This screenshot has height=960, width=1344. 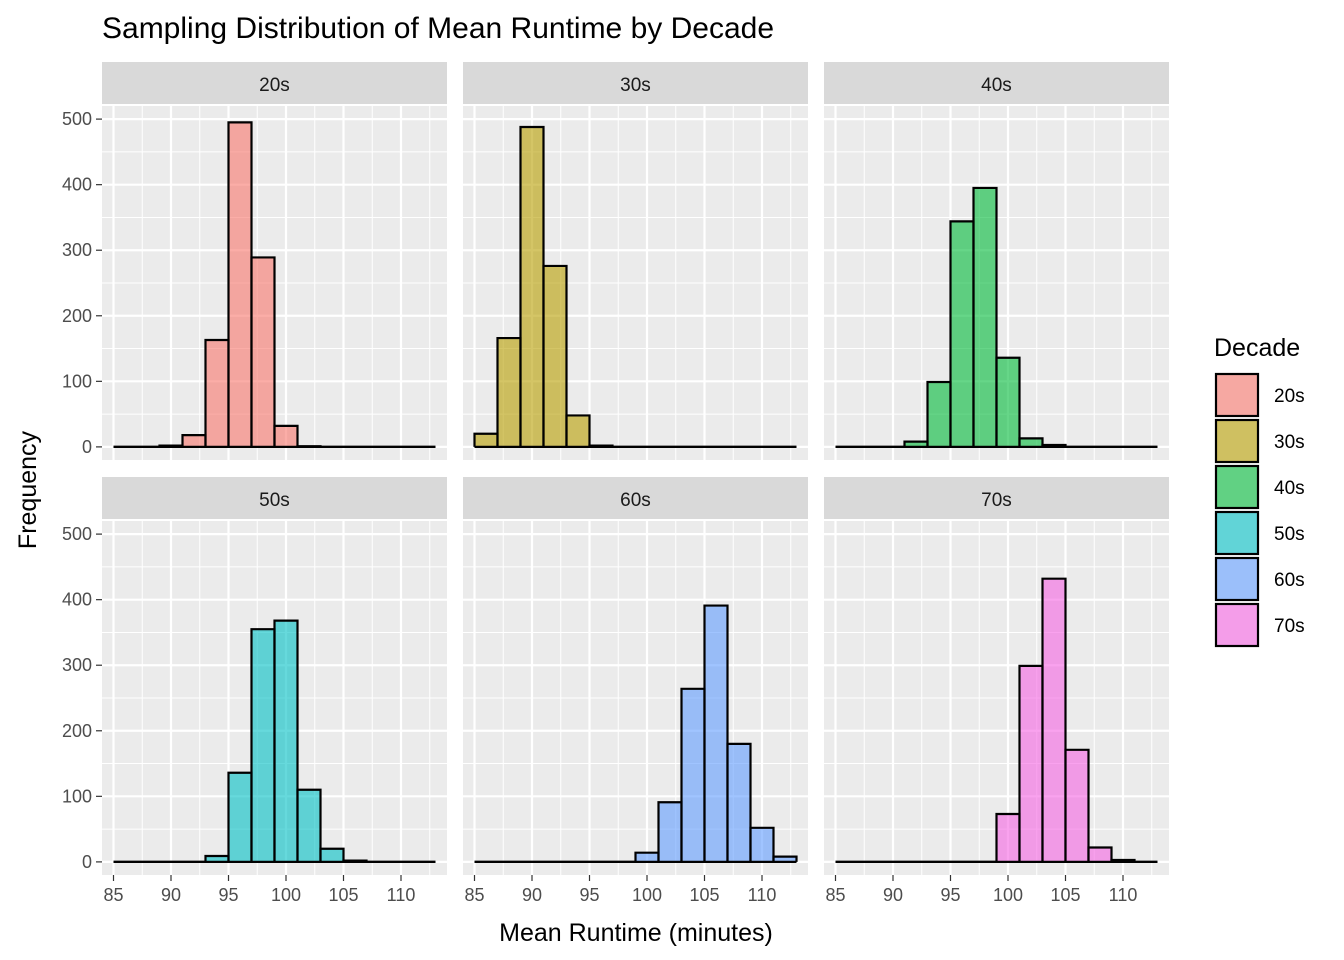 I want to click on legend-label: 50s, so click(x=1289, y=534).